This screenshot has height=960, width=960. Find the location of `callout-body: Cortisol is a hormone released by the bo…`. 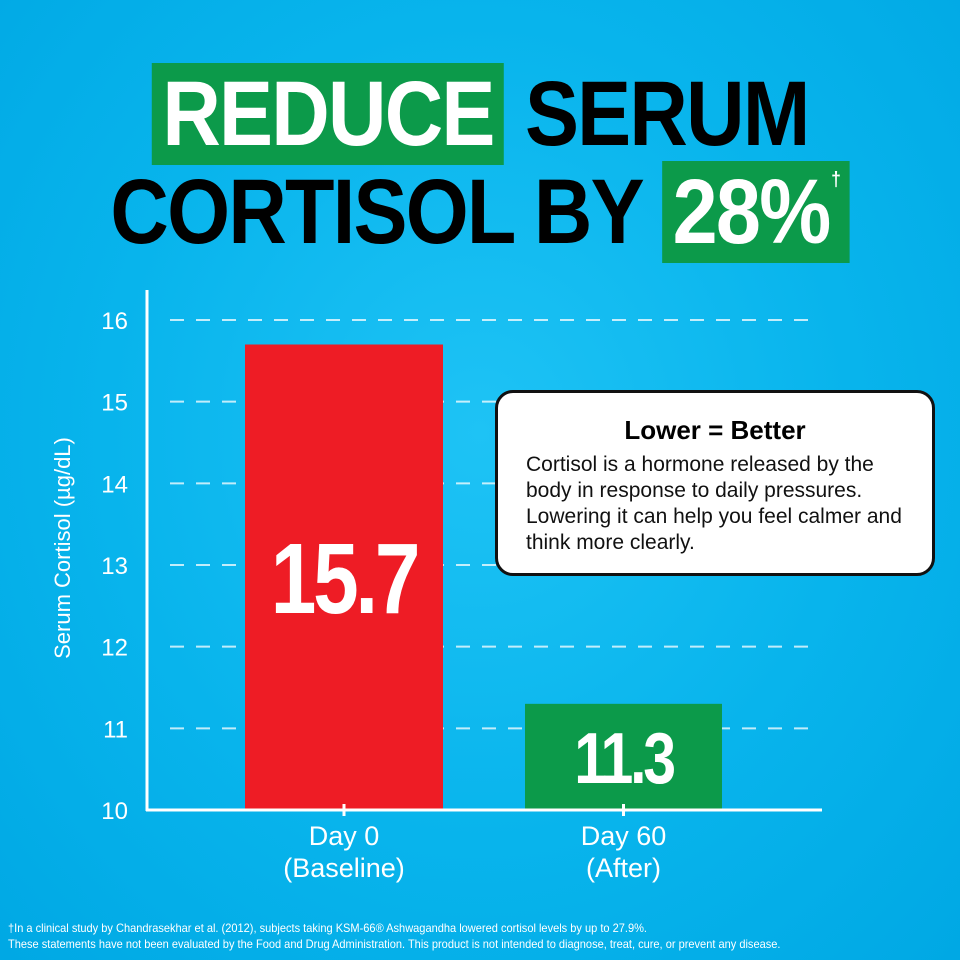

callout-body: Cortisol is a hormone released by the bo… is located at coordinates (714, 503).